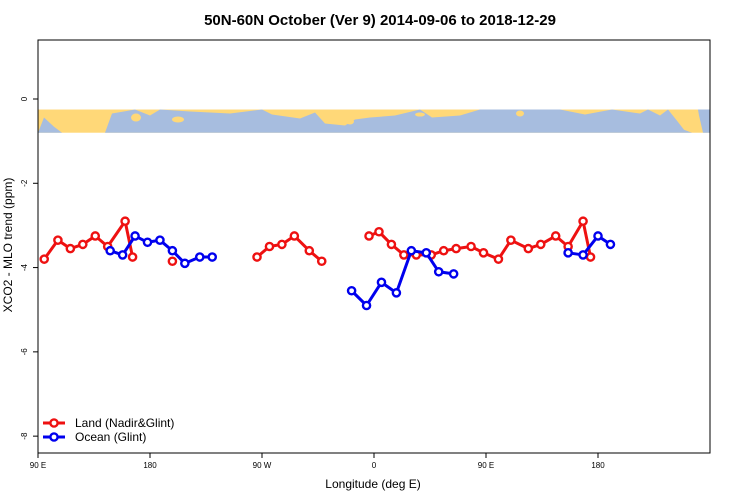 The image size is (750, 500). Describe the element at coordinates (589, 245) in the screenshot. I see `series-line` at that location.